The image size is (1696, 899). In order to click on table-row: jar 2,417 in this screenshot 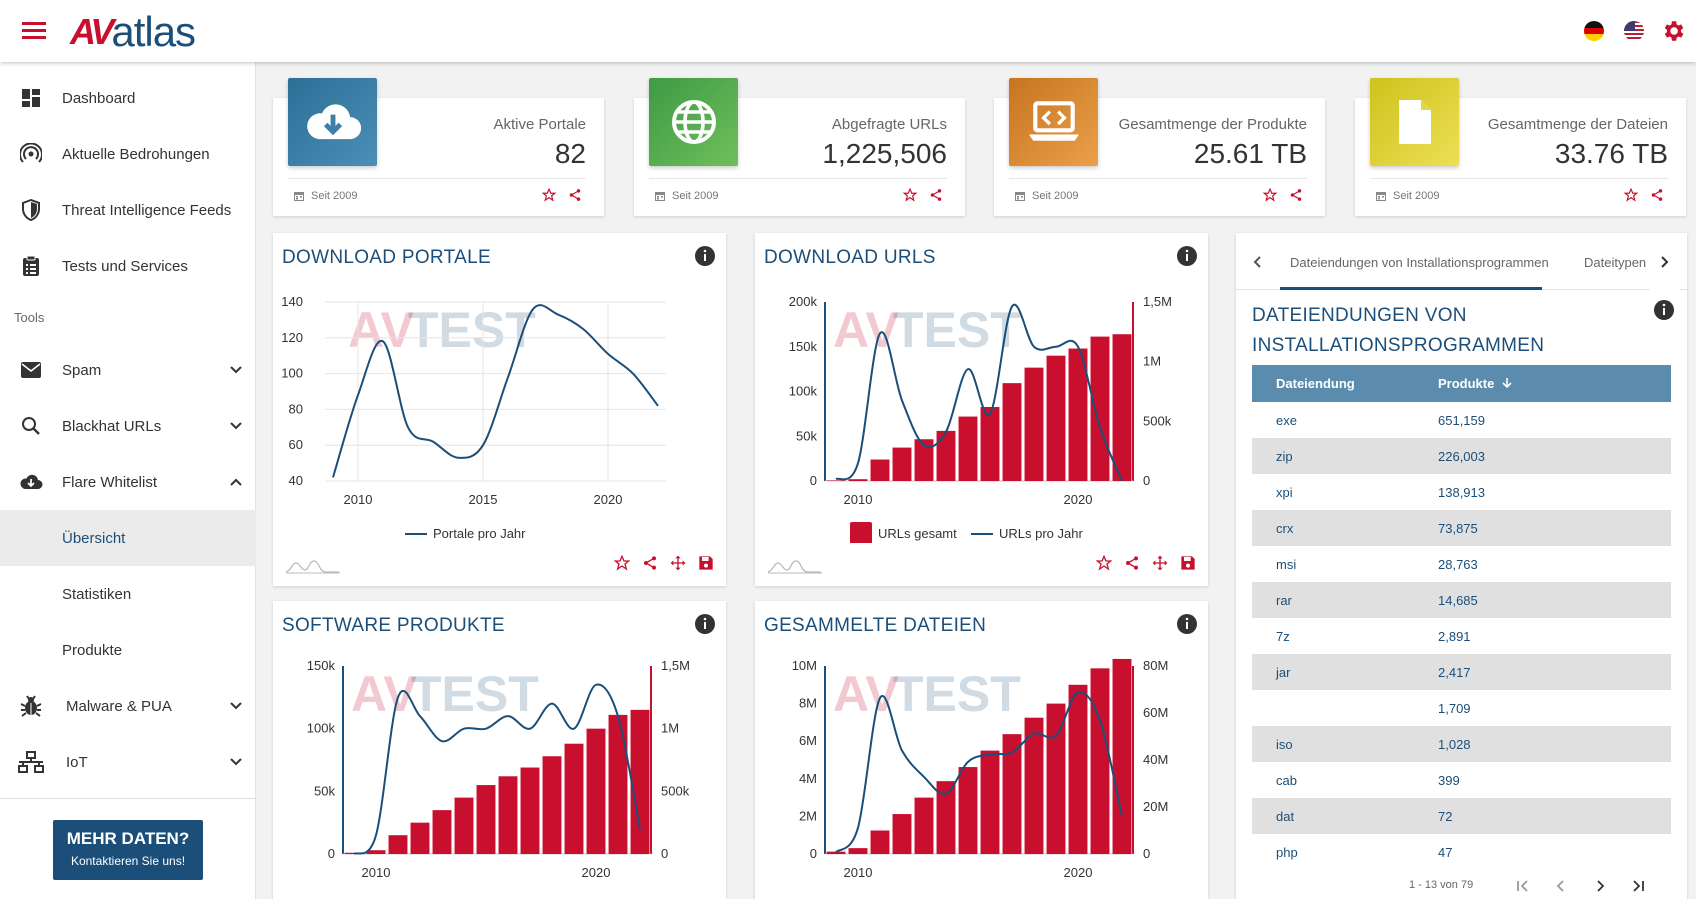, I will do `click(1461, 672)`.